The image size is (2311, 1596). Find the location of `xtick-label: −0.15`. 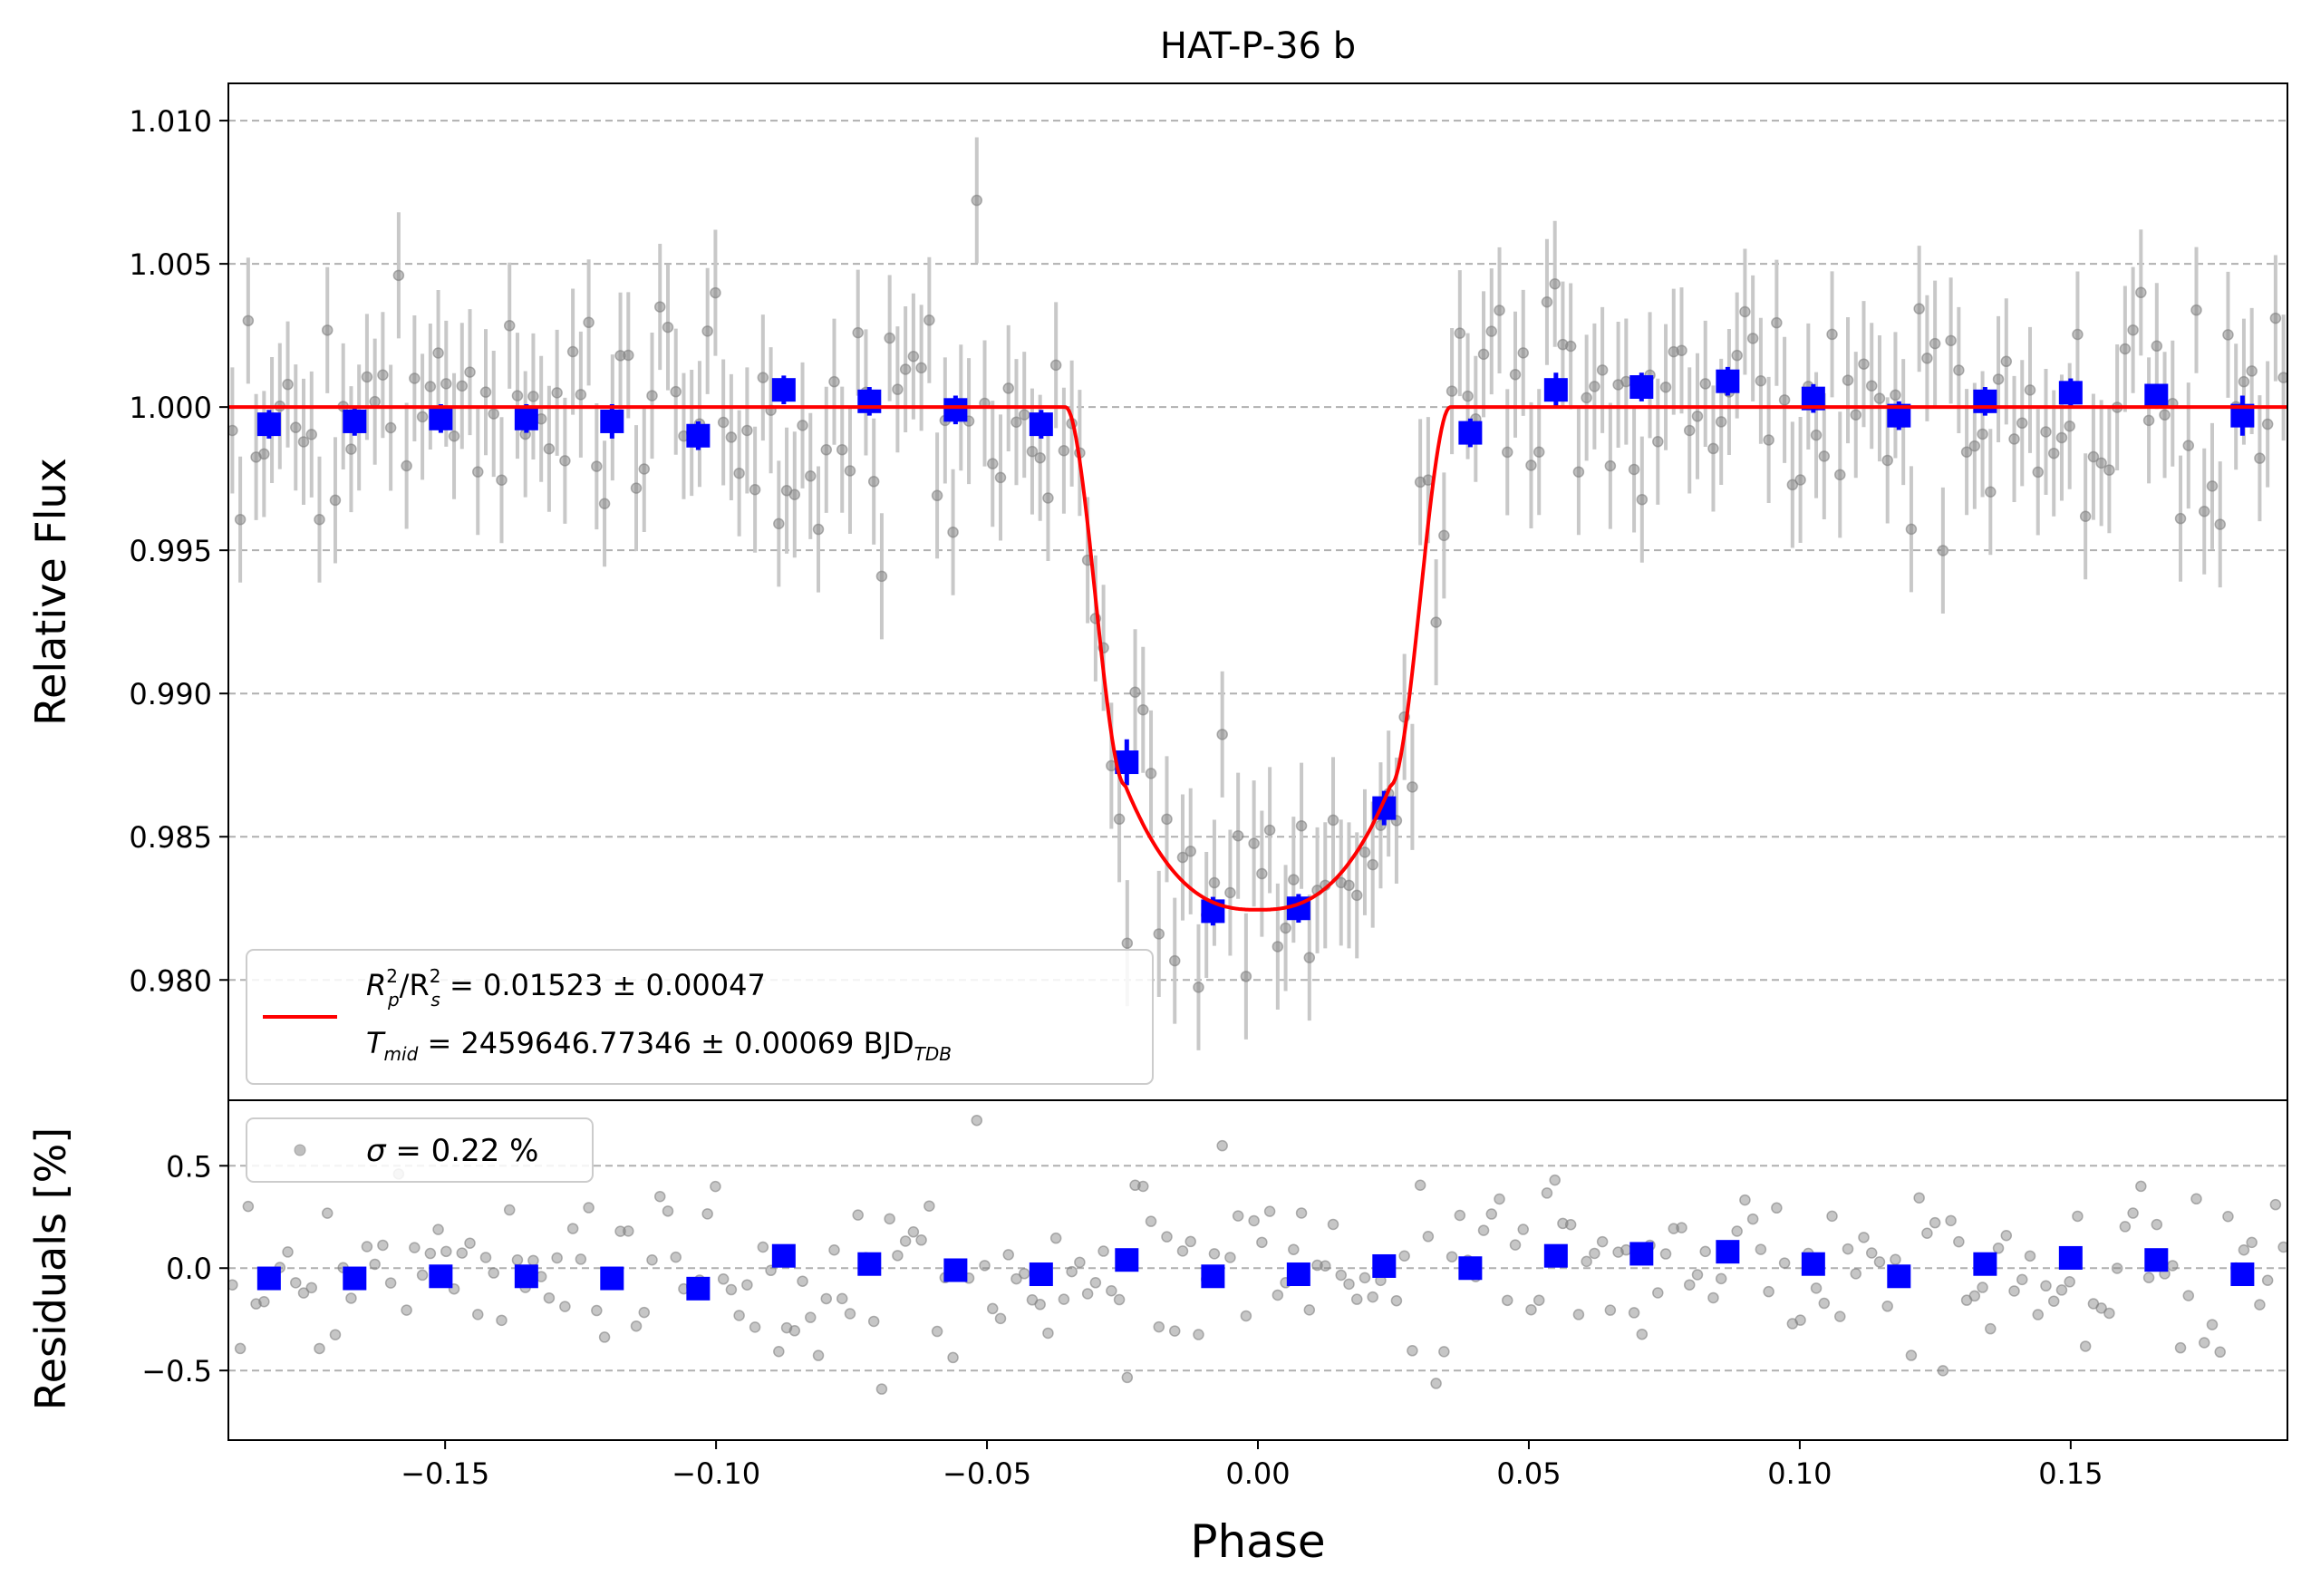

xtick-label: −0.15 is located at coordinates (445, 1473).